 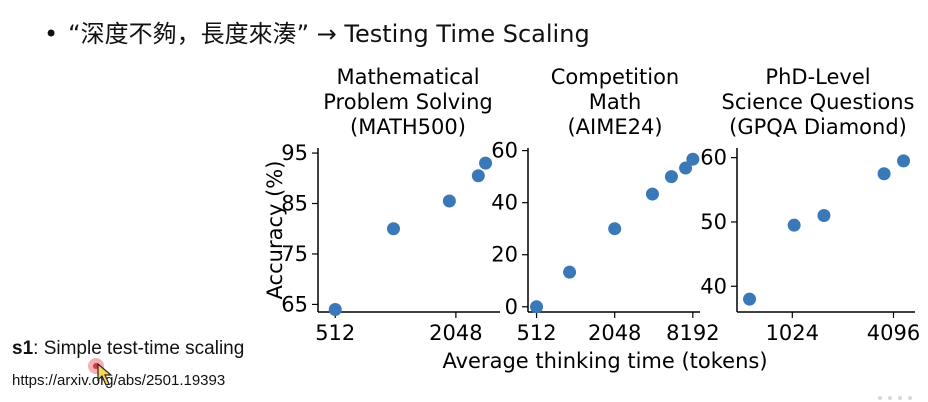 I want to click on y-tick-label: 50, so click(x=713, y=222).